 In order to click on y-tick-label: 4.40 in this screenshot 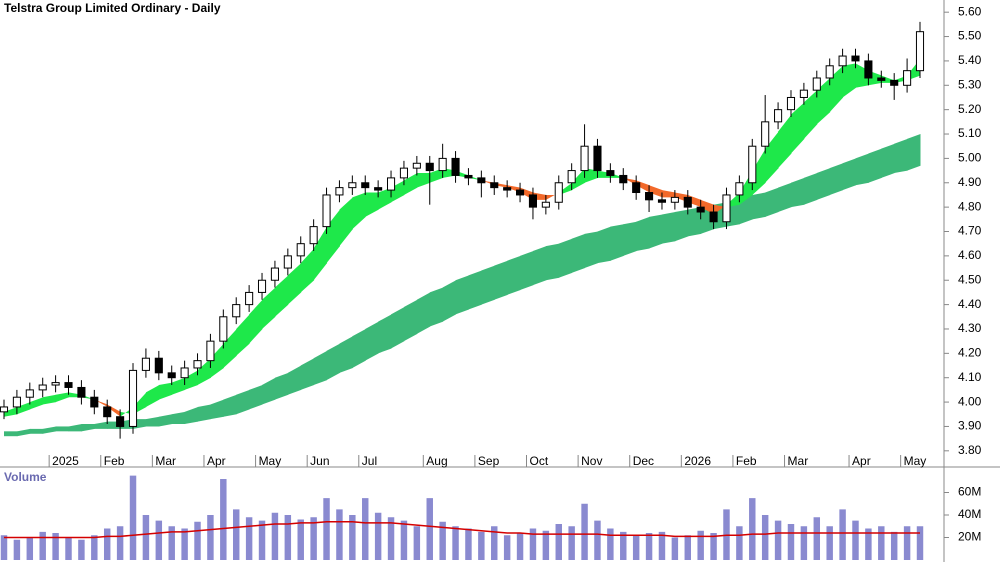, I will do `click(970, 304)`.